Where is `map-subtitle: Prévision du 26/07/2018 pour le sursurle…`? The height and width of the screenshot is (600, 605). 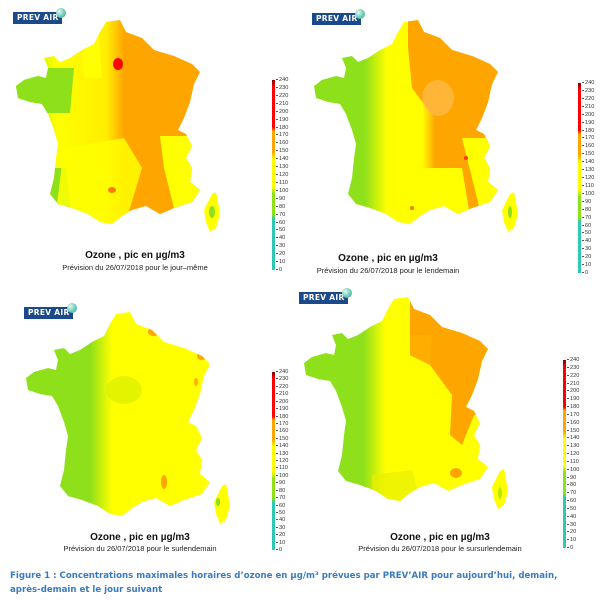 map-subtitle: Prévision du 26/07/2018 pour le sursurle… is located at coordinates (440, 548).